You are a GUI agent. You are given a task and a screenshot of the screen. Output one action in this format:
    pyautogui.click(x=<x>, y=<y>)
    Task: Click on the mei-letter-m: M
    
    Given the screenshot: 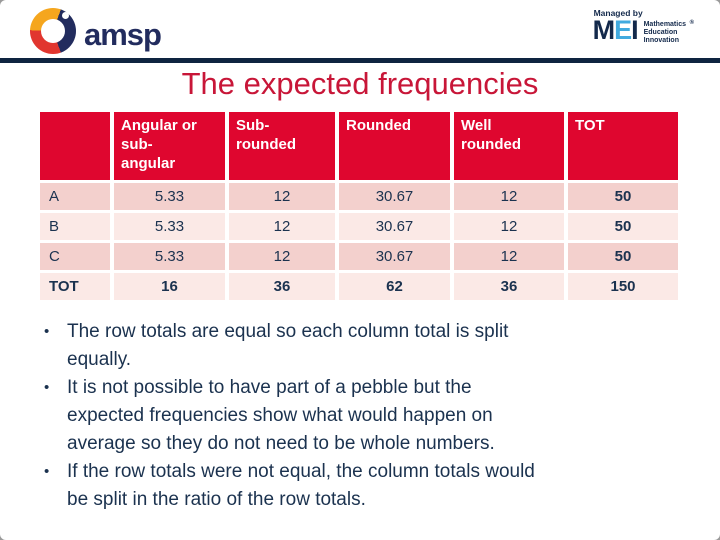 What is the action you would take?
    pyautogui.click(x=603, y=30)
    